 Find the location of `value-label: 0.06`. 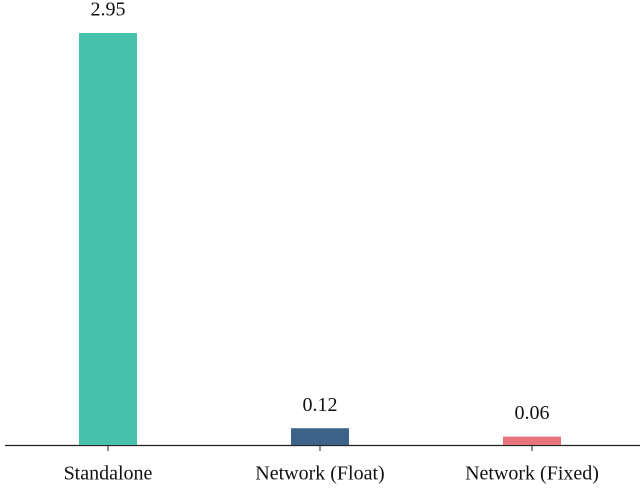

value-label: 0.06 is located at coordinates (532, 413).